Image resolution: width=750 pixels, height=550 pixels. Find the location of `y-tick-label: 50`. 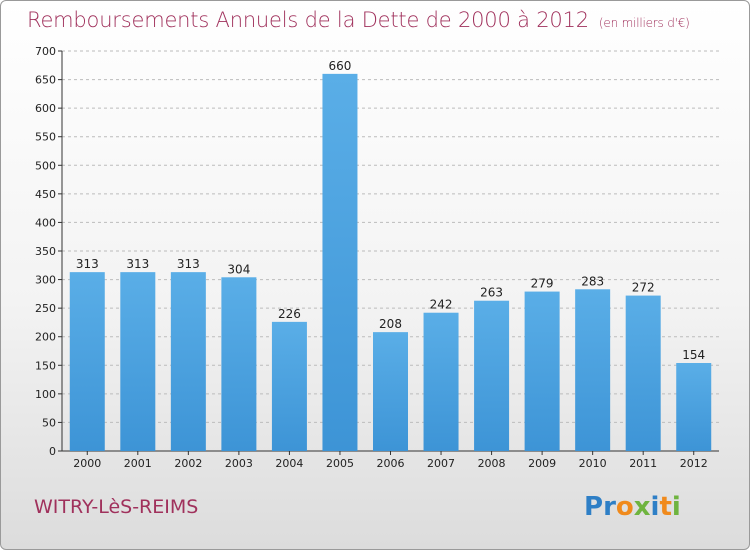

y-tick-label: 50 is located at coordinates (49, 422).